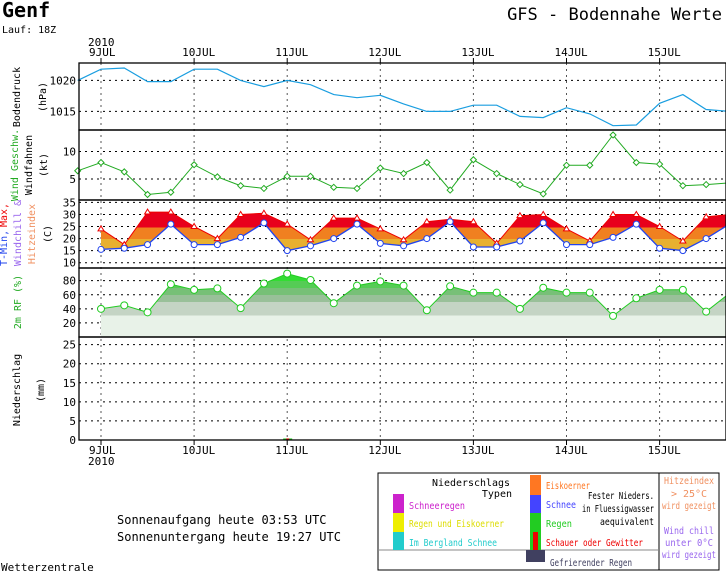 The width and height of the screenshot is (726, 573). I want to click on swatch-regen-eis, so click(398, 522).